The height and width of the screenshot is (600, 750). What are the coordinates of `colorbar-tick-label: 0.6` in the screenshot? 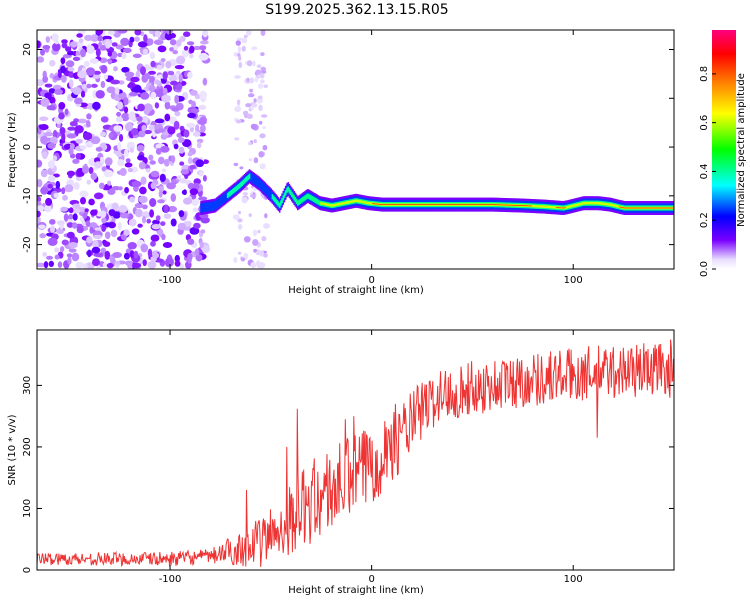 It's located at (704, 123).